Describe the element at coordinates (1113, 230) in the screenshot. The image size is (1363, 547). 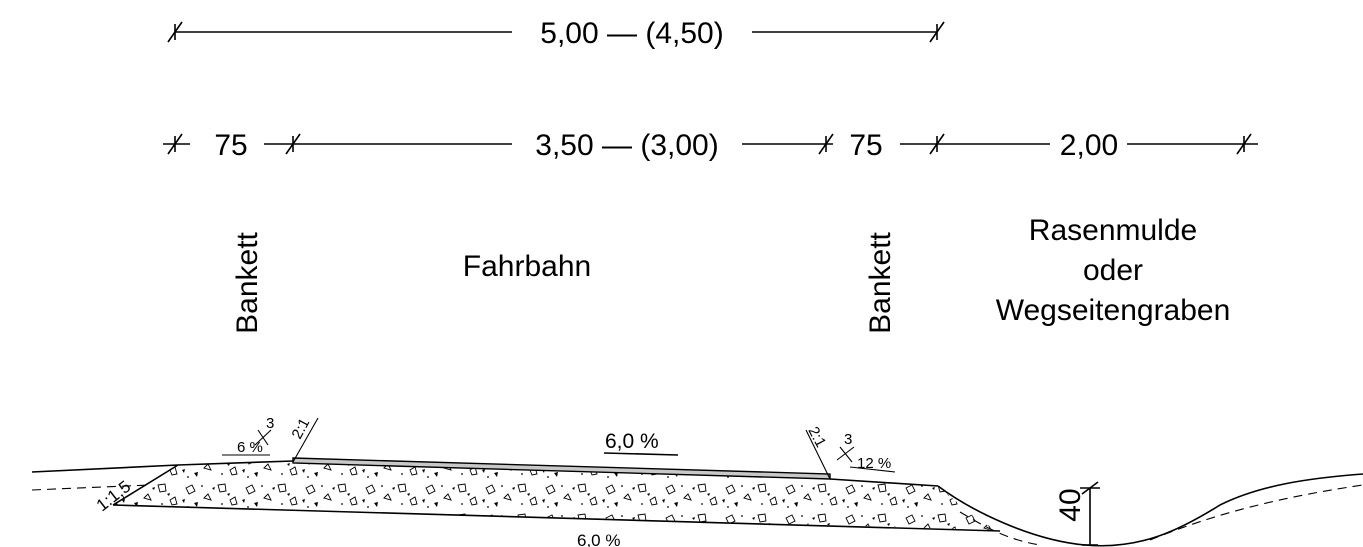
I see `label-mulde-line1: Rasenmulde` at that location.